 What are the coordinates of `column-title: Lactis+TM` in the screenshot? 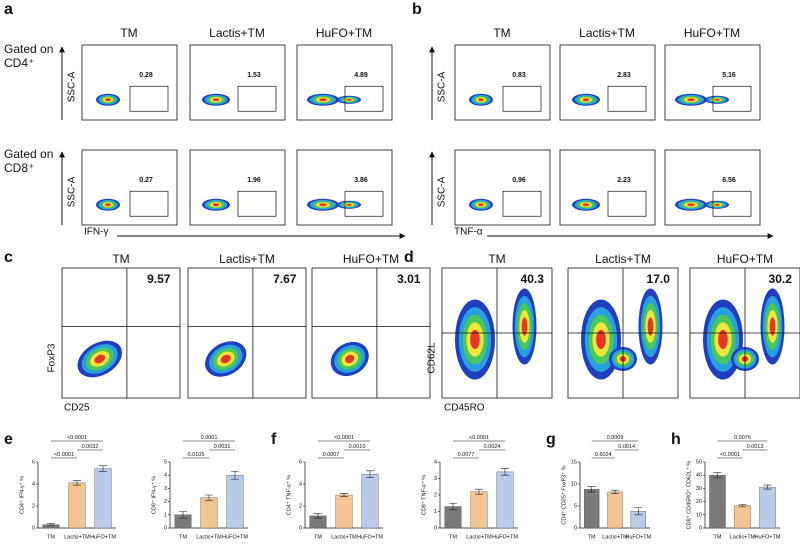 It's located at (607, 33).